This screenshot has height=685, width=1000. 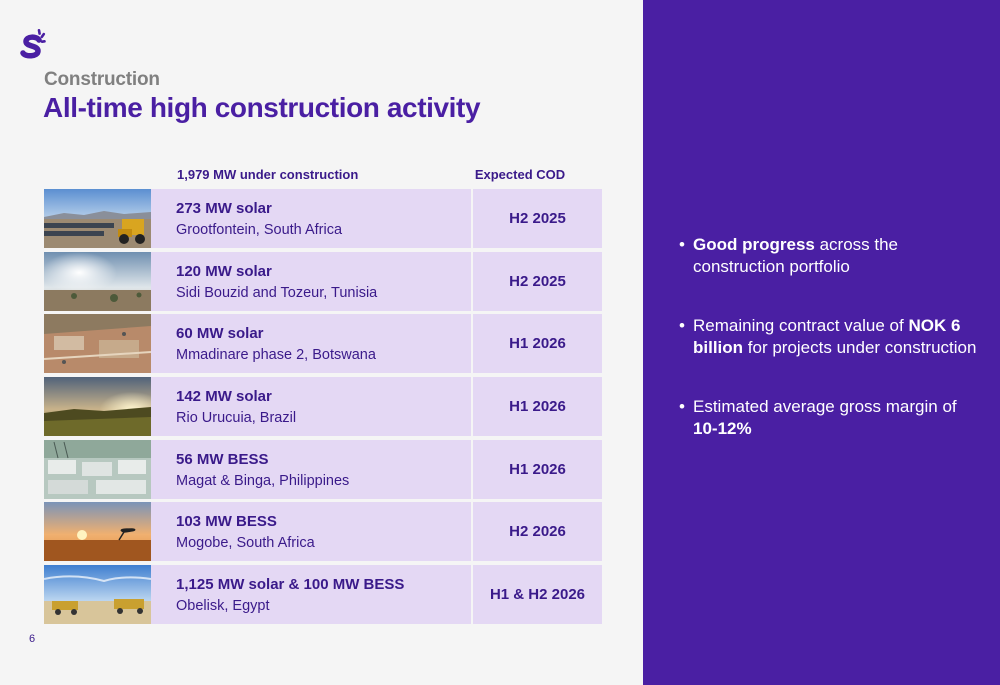 I want to click on project-location: Obelisk, Egypt, so click(x=223, y=606).